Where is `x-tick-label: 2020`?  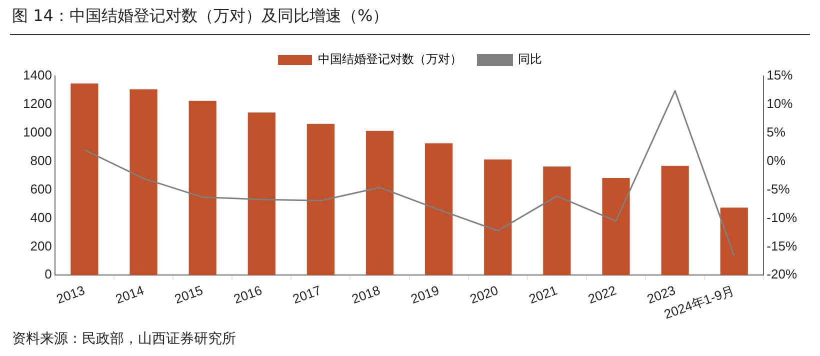
x-tick-label: 2020 is located at coordinates (484, 294).